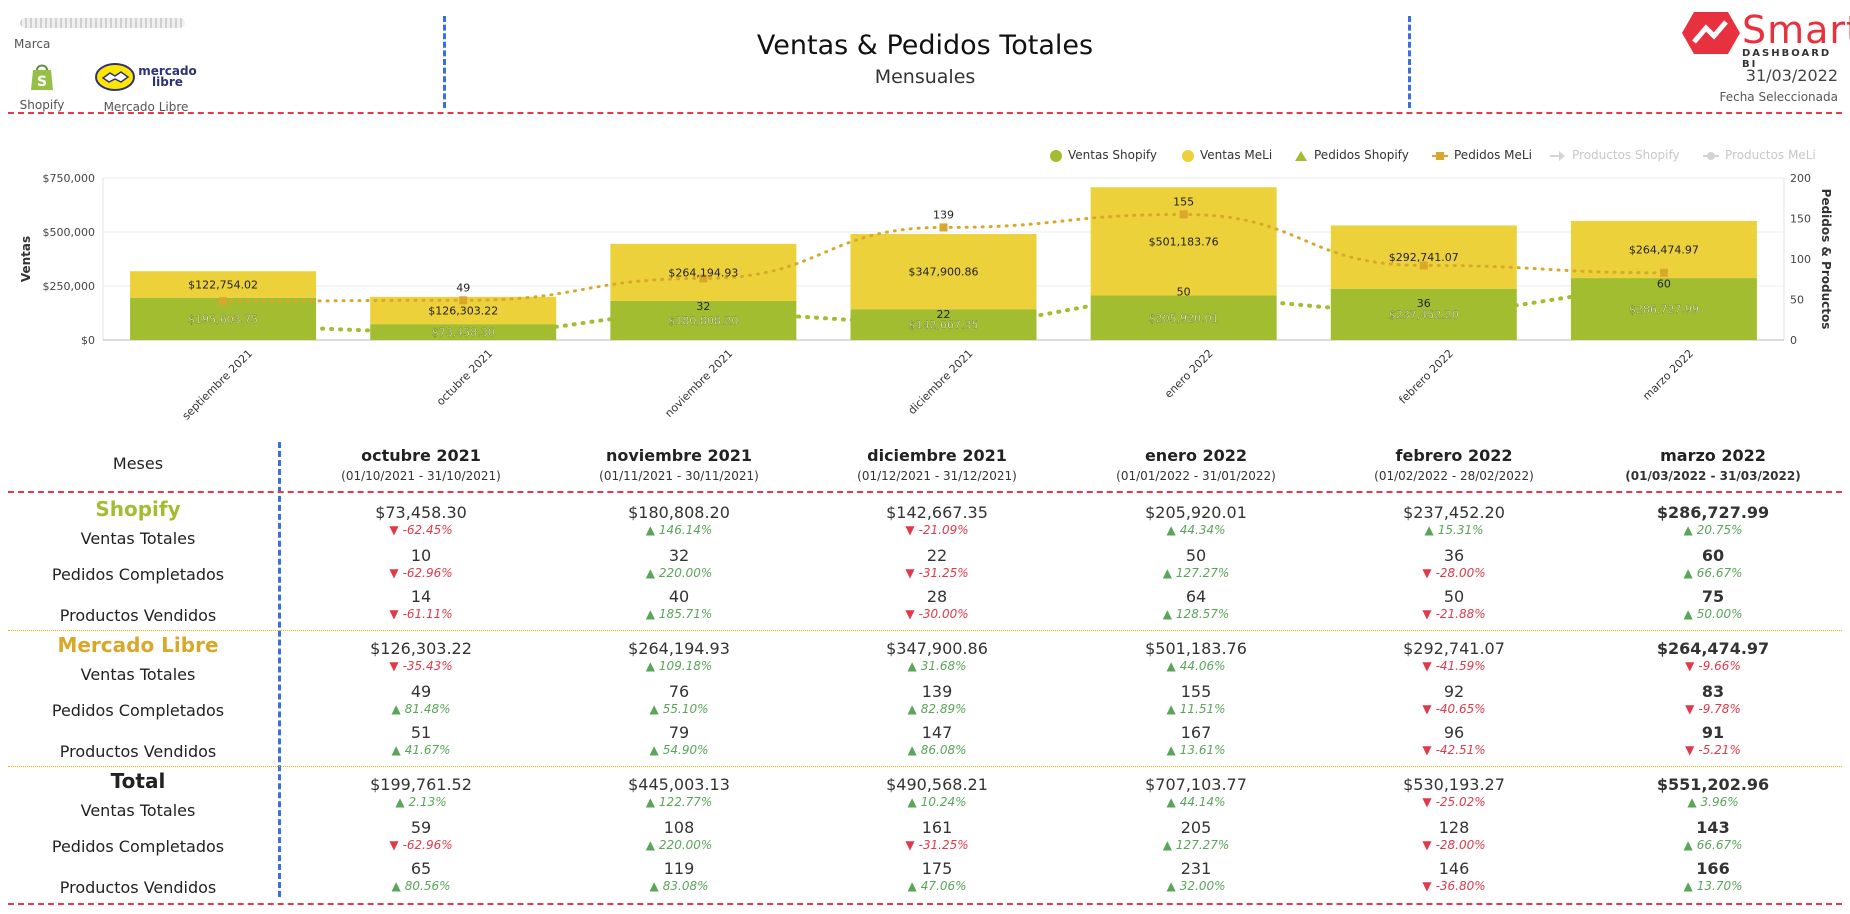  Describe the element at coordinates (421, 876) in the screenshot. I see `table-cell: 65 ▲ 80.56%` at that location.